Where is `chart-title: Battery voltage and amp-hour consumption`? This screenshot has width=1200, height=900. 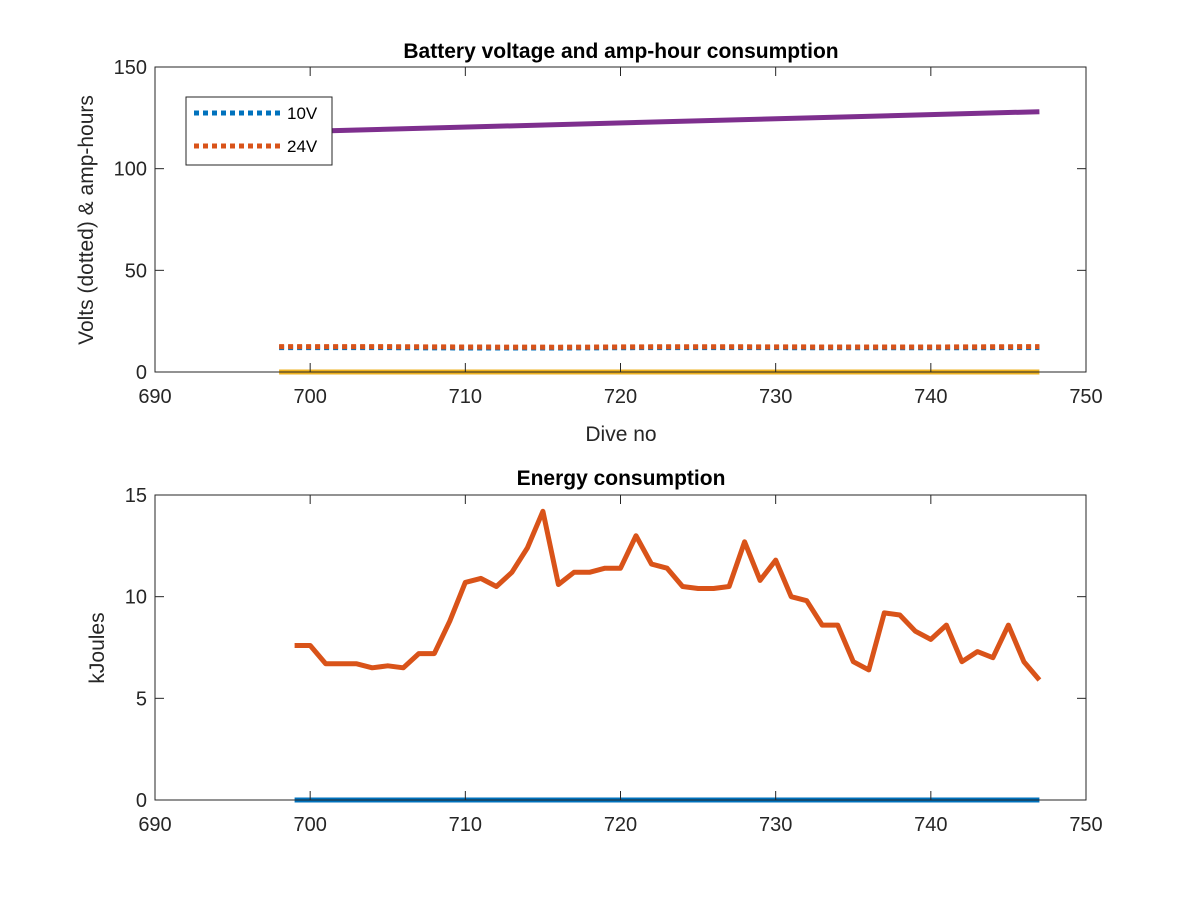 chart-title: Battery voltage and amp-hour consumption is located at coordinates (620, 51).